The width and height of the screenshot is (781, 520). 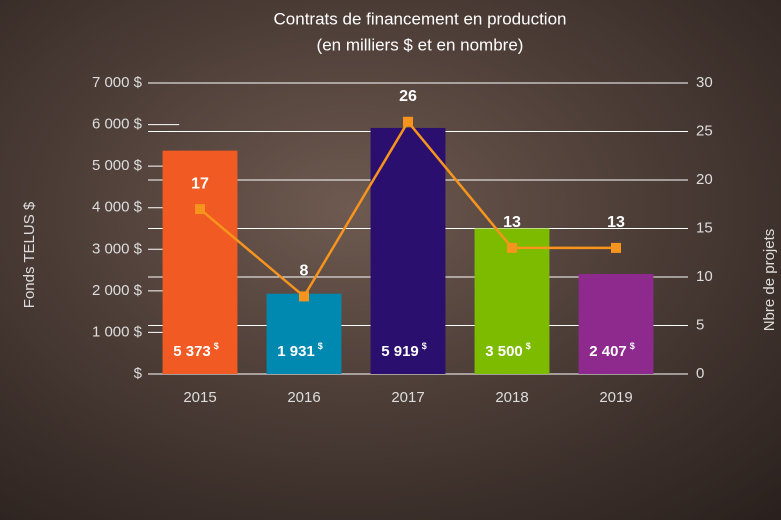 I want to click on y2-tick-label: 25, so click(x=704, y=130).